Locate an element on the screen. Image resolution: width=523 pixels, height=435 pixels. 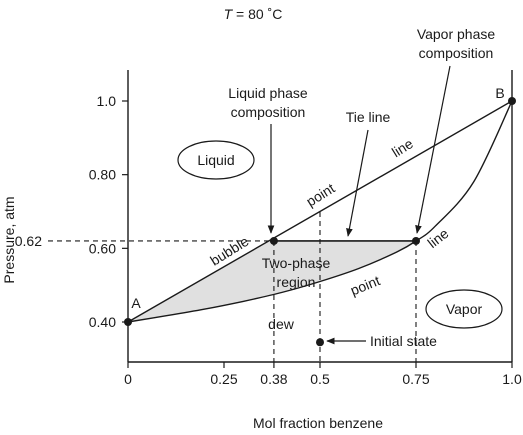
two-phase-label-2: region is located at coordinates (296, 282).